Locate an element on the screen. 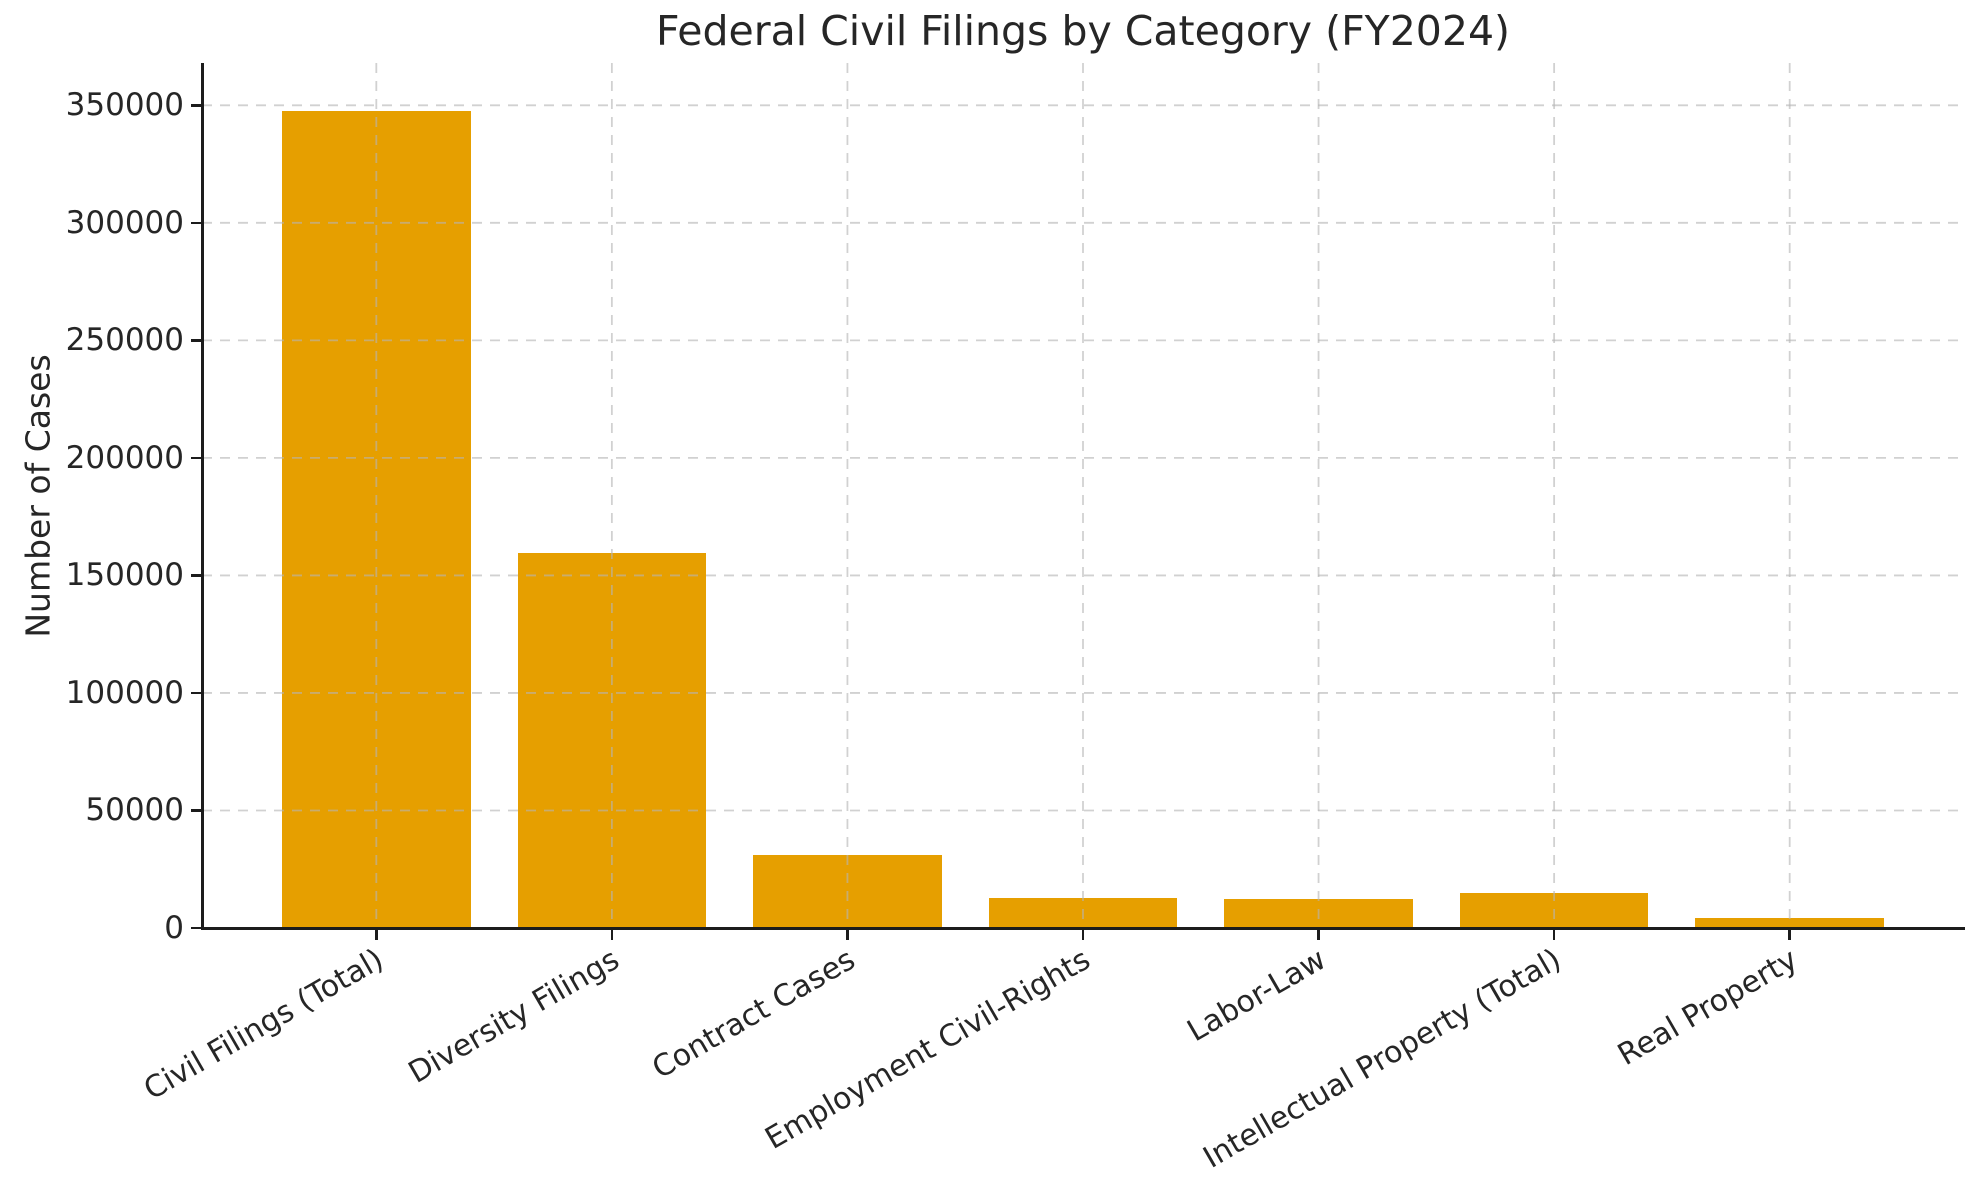  y-tick-label: 100000 is located at coordinates (124, 692).